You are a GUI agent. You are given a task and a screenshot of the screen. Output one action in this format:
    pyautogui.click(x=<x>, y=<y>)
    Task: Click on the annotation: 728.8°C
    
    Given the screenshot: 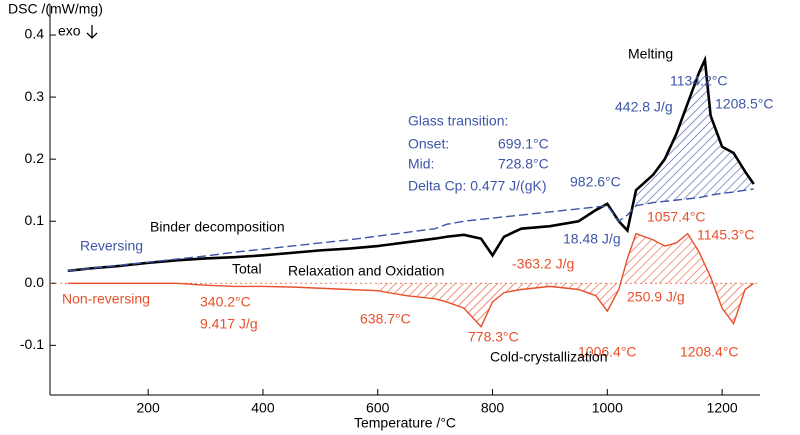 What is the action you would take?
    pyautogui.click(x=523, y=164)
    